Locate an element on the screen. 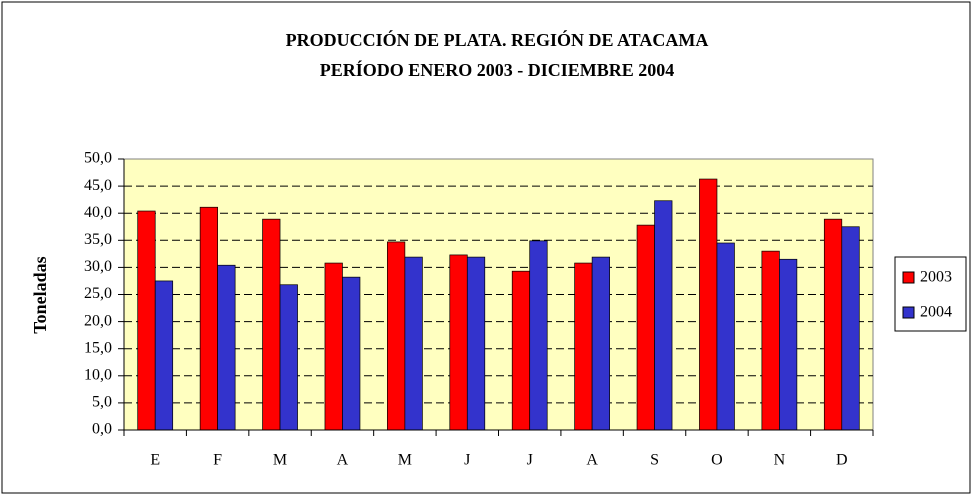 The width and height of the screenshot is (974, 497). y-axis-label: Toneladas is located at coordinates (40, 294).